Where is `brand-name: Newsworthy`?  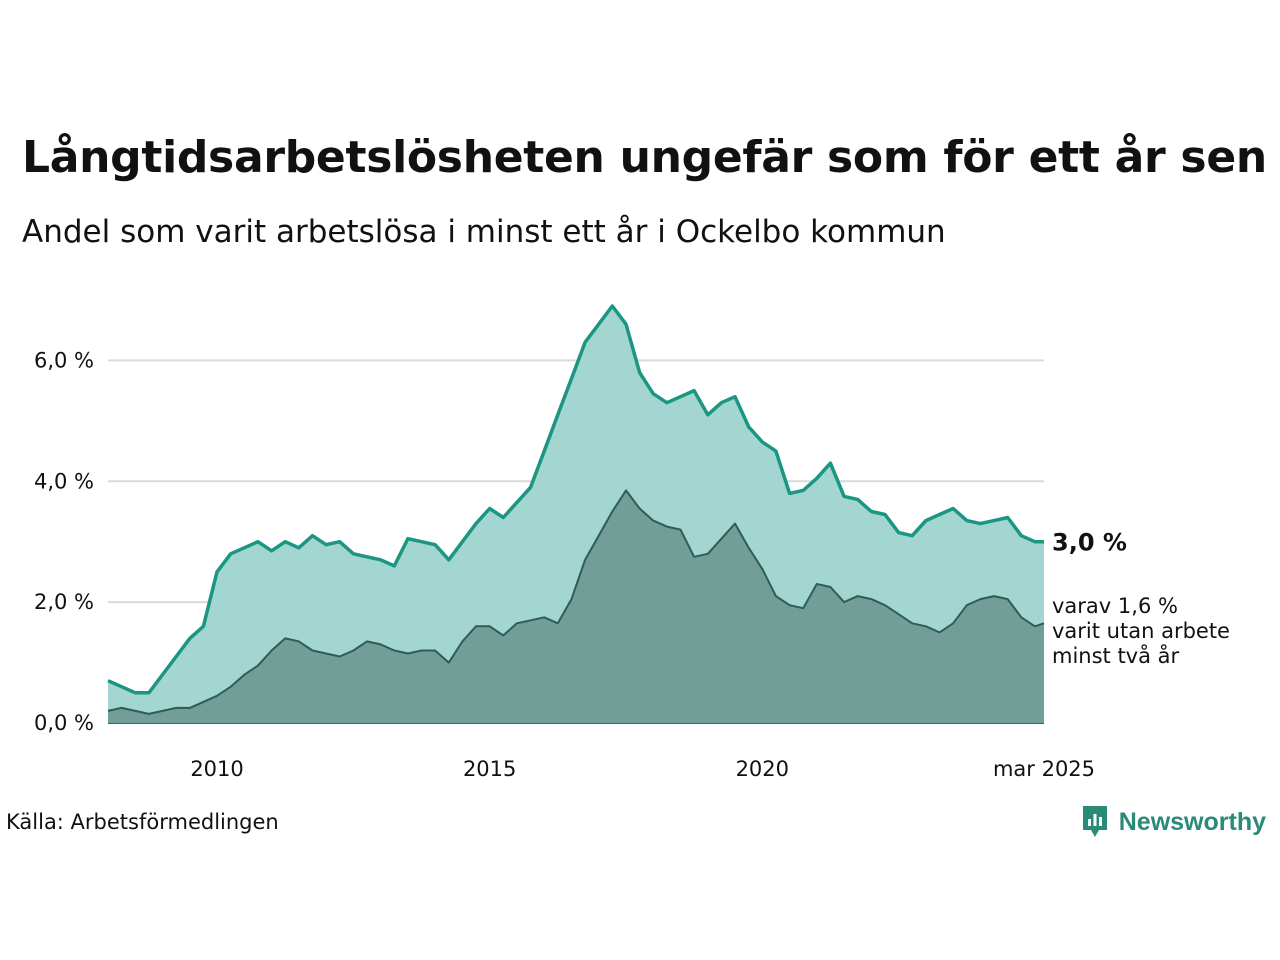 brand-name: Newsworthy is located at coordinates (1192, 821).